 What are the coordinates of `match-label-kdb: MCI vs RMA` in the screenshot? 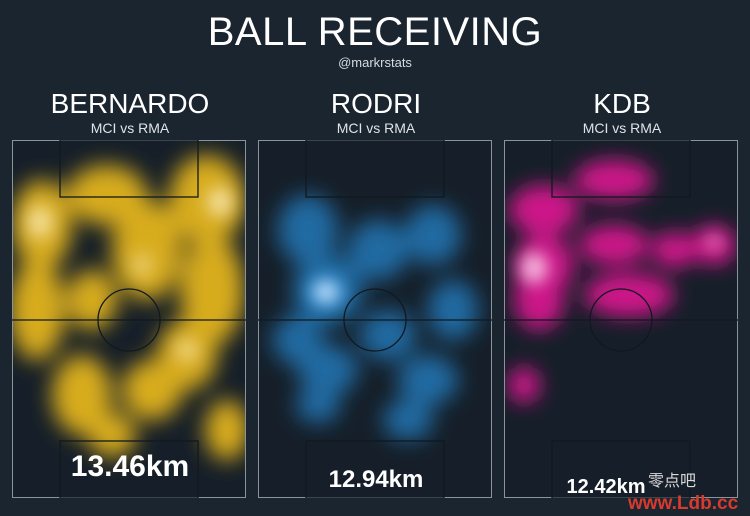 It's located at (622, 128).